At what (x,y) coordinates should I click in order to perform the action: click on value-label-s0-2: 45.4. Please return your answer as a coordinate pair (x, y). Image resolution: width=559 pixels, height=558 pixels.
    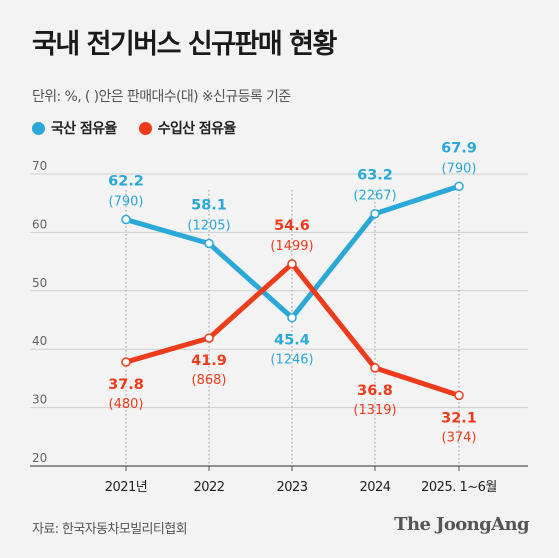
    Looking at the image, I should click on (292, 341).